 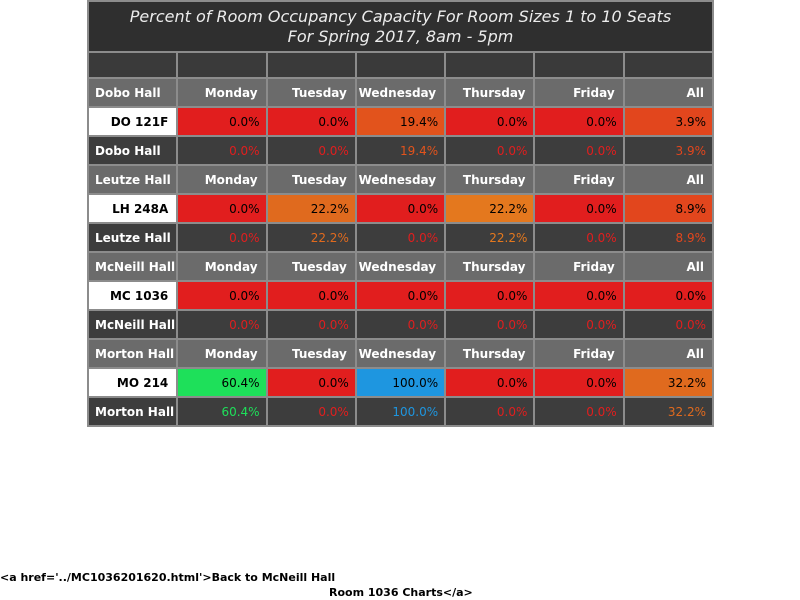 I want to click on hall-header-label: Leutze Hall, so click(x=132, y=179).